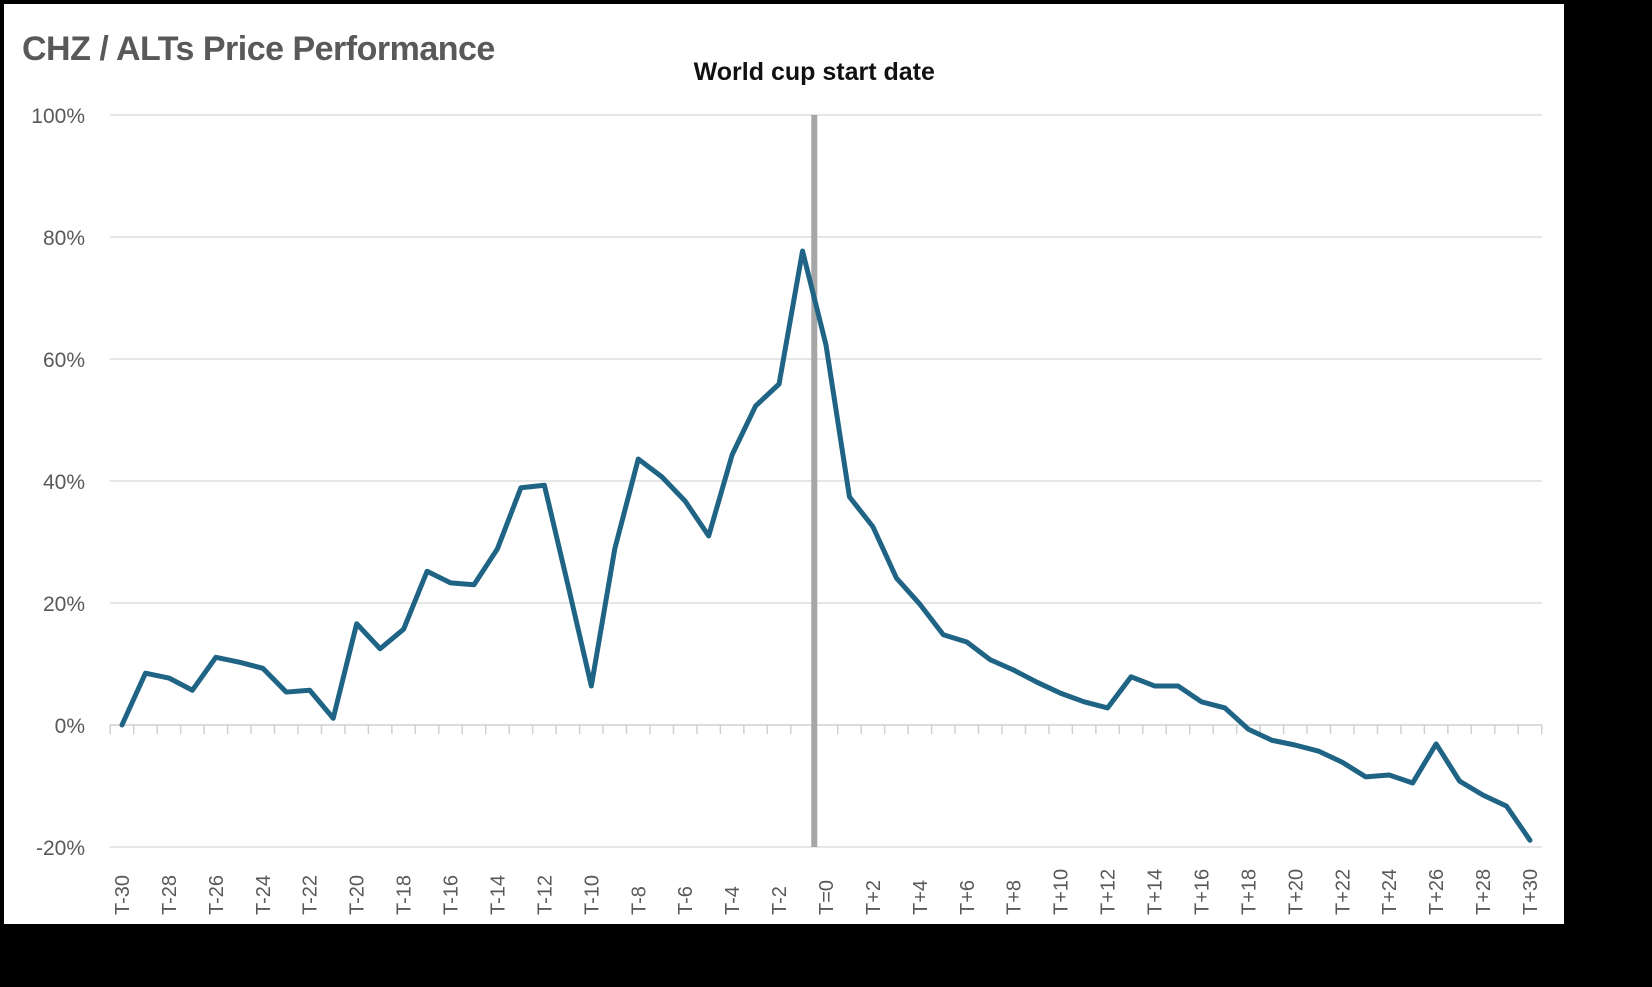  I want to click on x-tick-label: T-18, so click(405, 895).